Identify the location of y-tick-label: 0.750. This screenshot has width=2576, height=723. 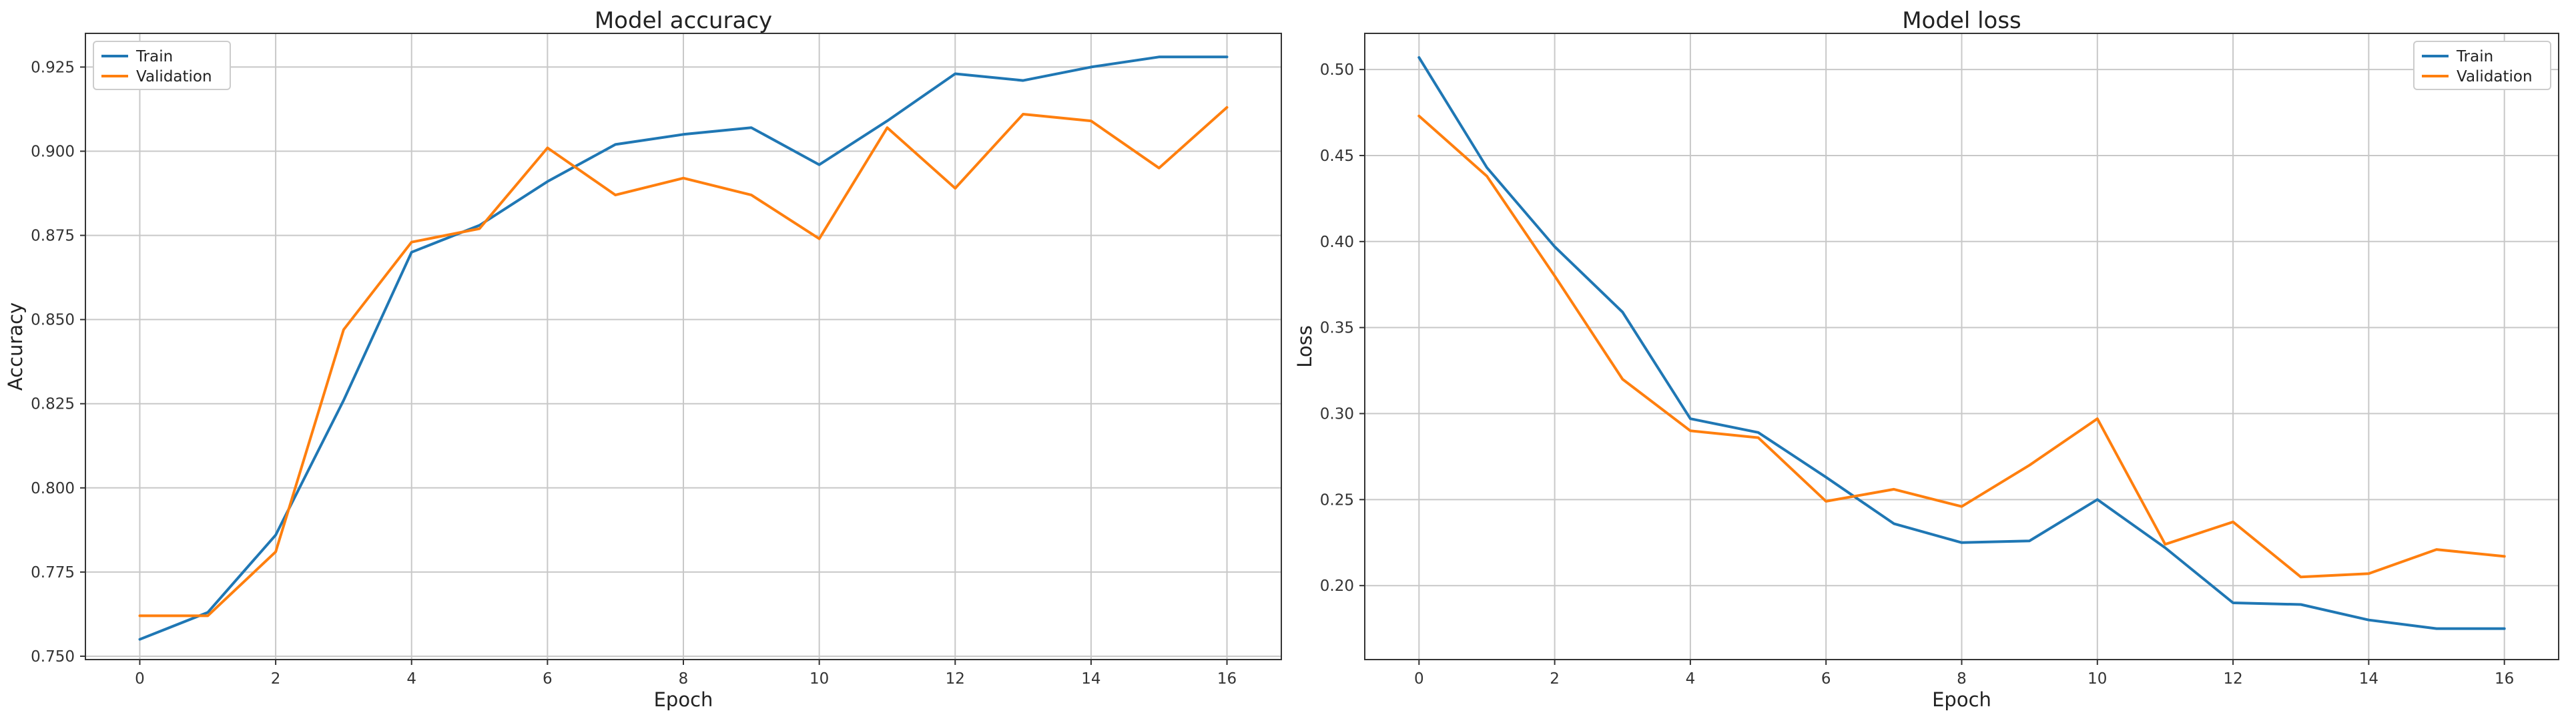
(53, 657).